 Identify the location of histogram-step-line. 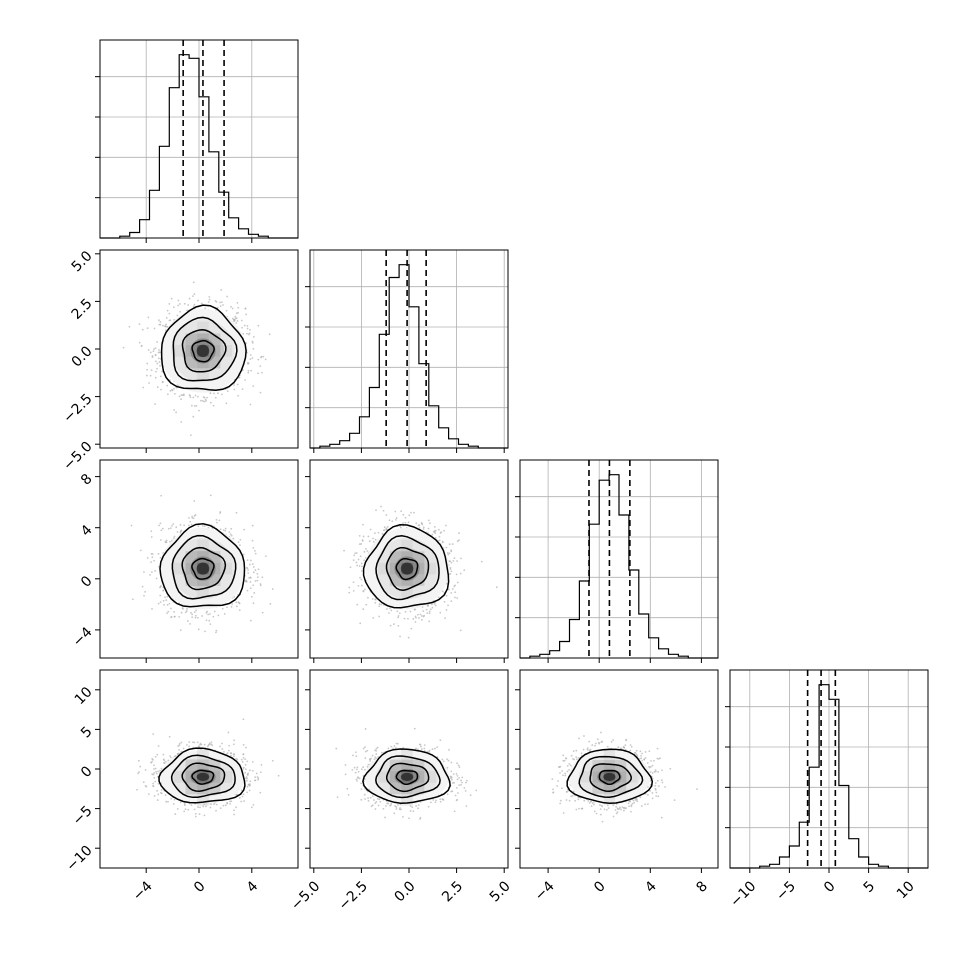
(409, 356).